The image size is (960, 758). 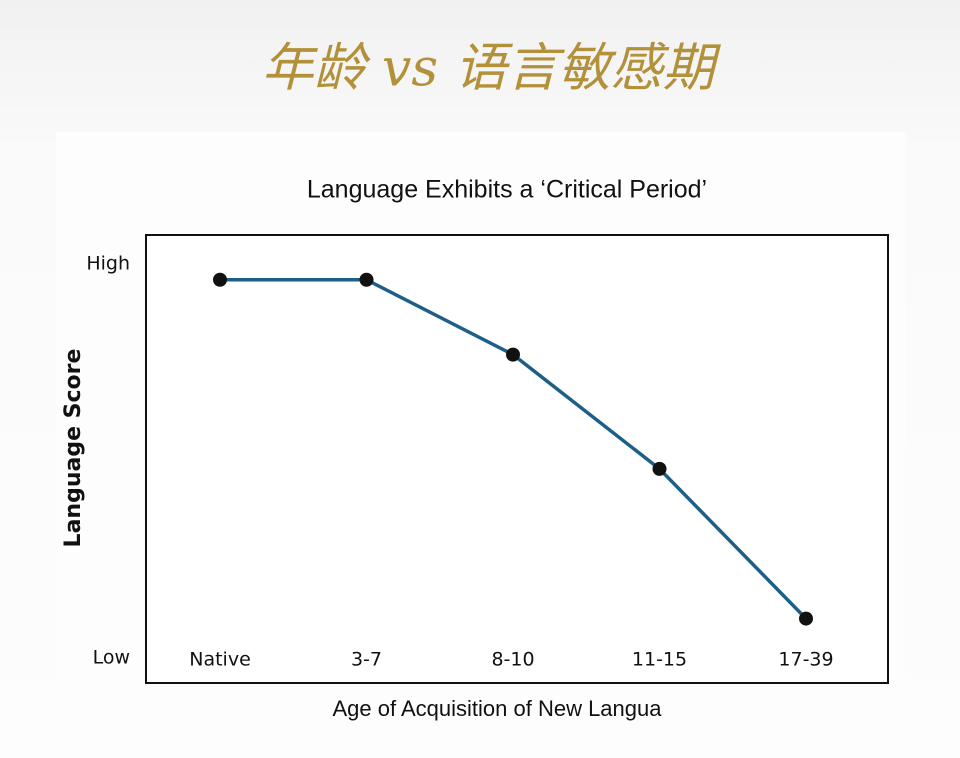 What do you see at coordinates (805, 660) in the screenshot?
I see `x-tick-label: 17-39` at bounding box center [805, 660].